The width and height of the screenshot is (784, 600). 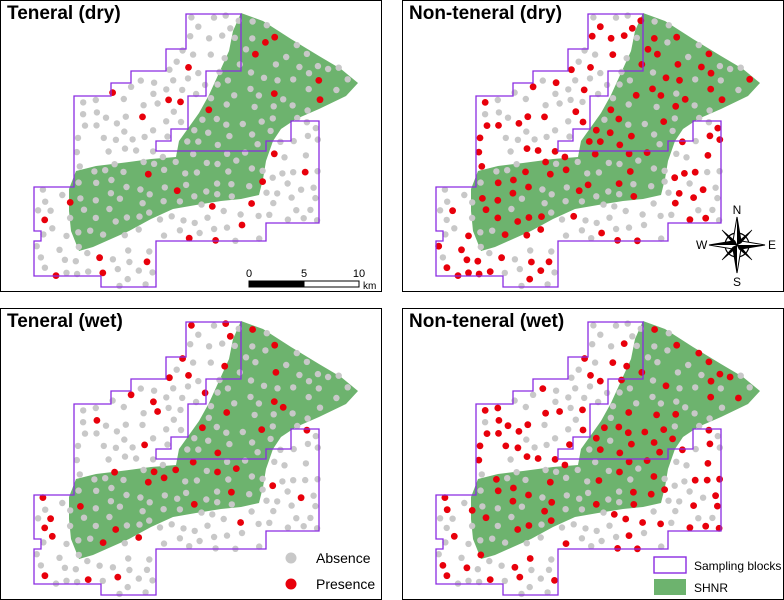 What do you see at coordinates (249, 274) in the screenshot?
I see `scale-tick-0: 0` at bounding box center [249, 274].